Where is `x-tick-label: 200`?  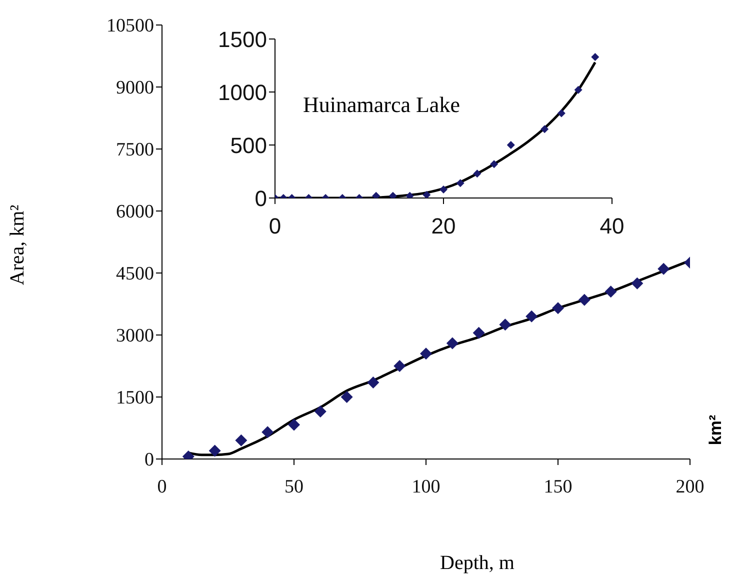
x-tick-label: 200 is located at coordinates (690, 487).